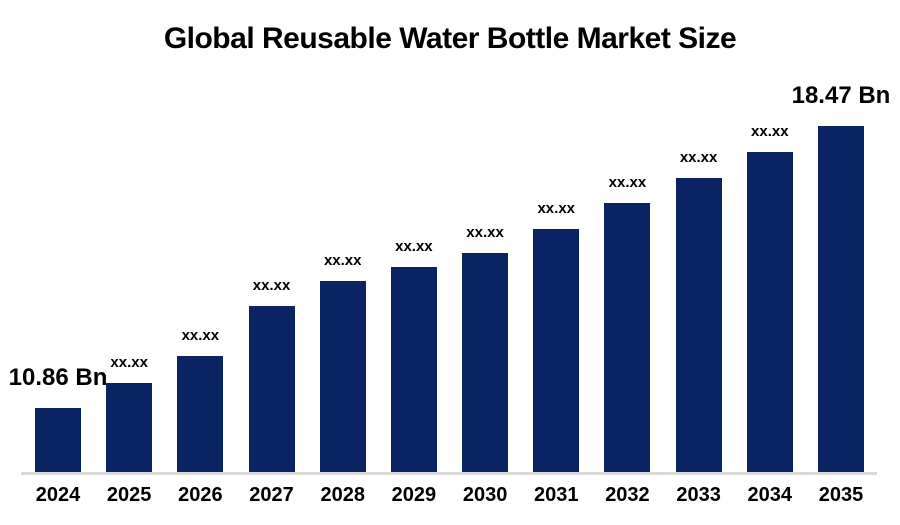 The width and height of the screenshot is (900, 525). Describe the element at coordinates (769, 312) in the screenshot. I see `bar-2034` at that location.